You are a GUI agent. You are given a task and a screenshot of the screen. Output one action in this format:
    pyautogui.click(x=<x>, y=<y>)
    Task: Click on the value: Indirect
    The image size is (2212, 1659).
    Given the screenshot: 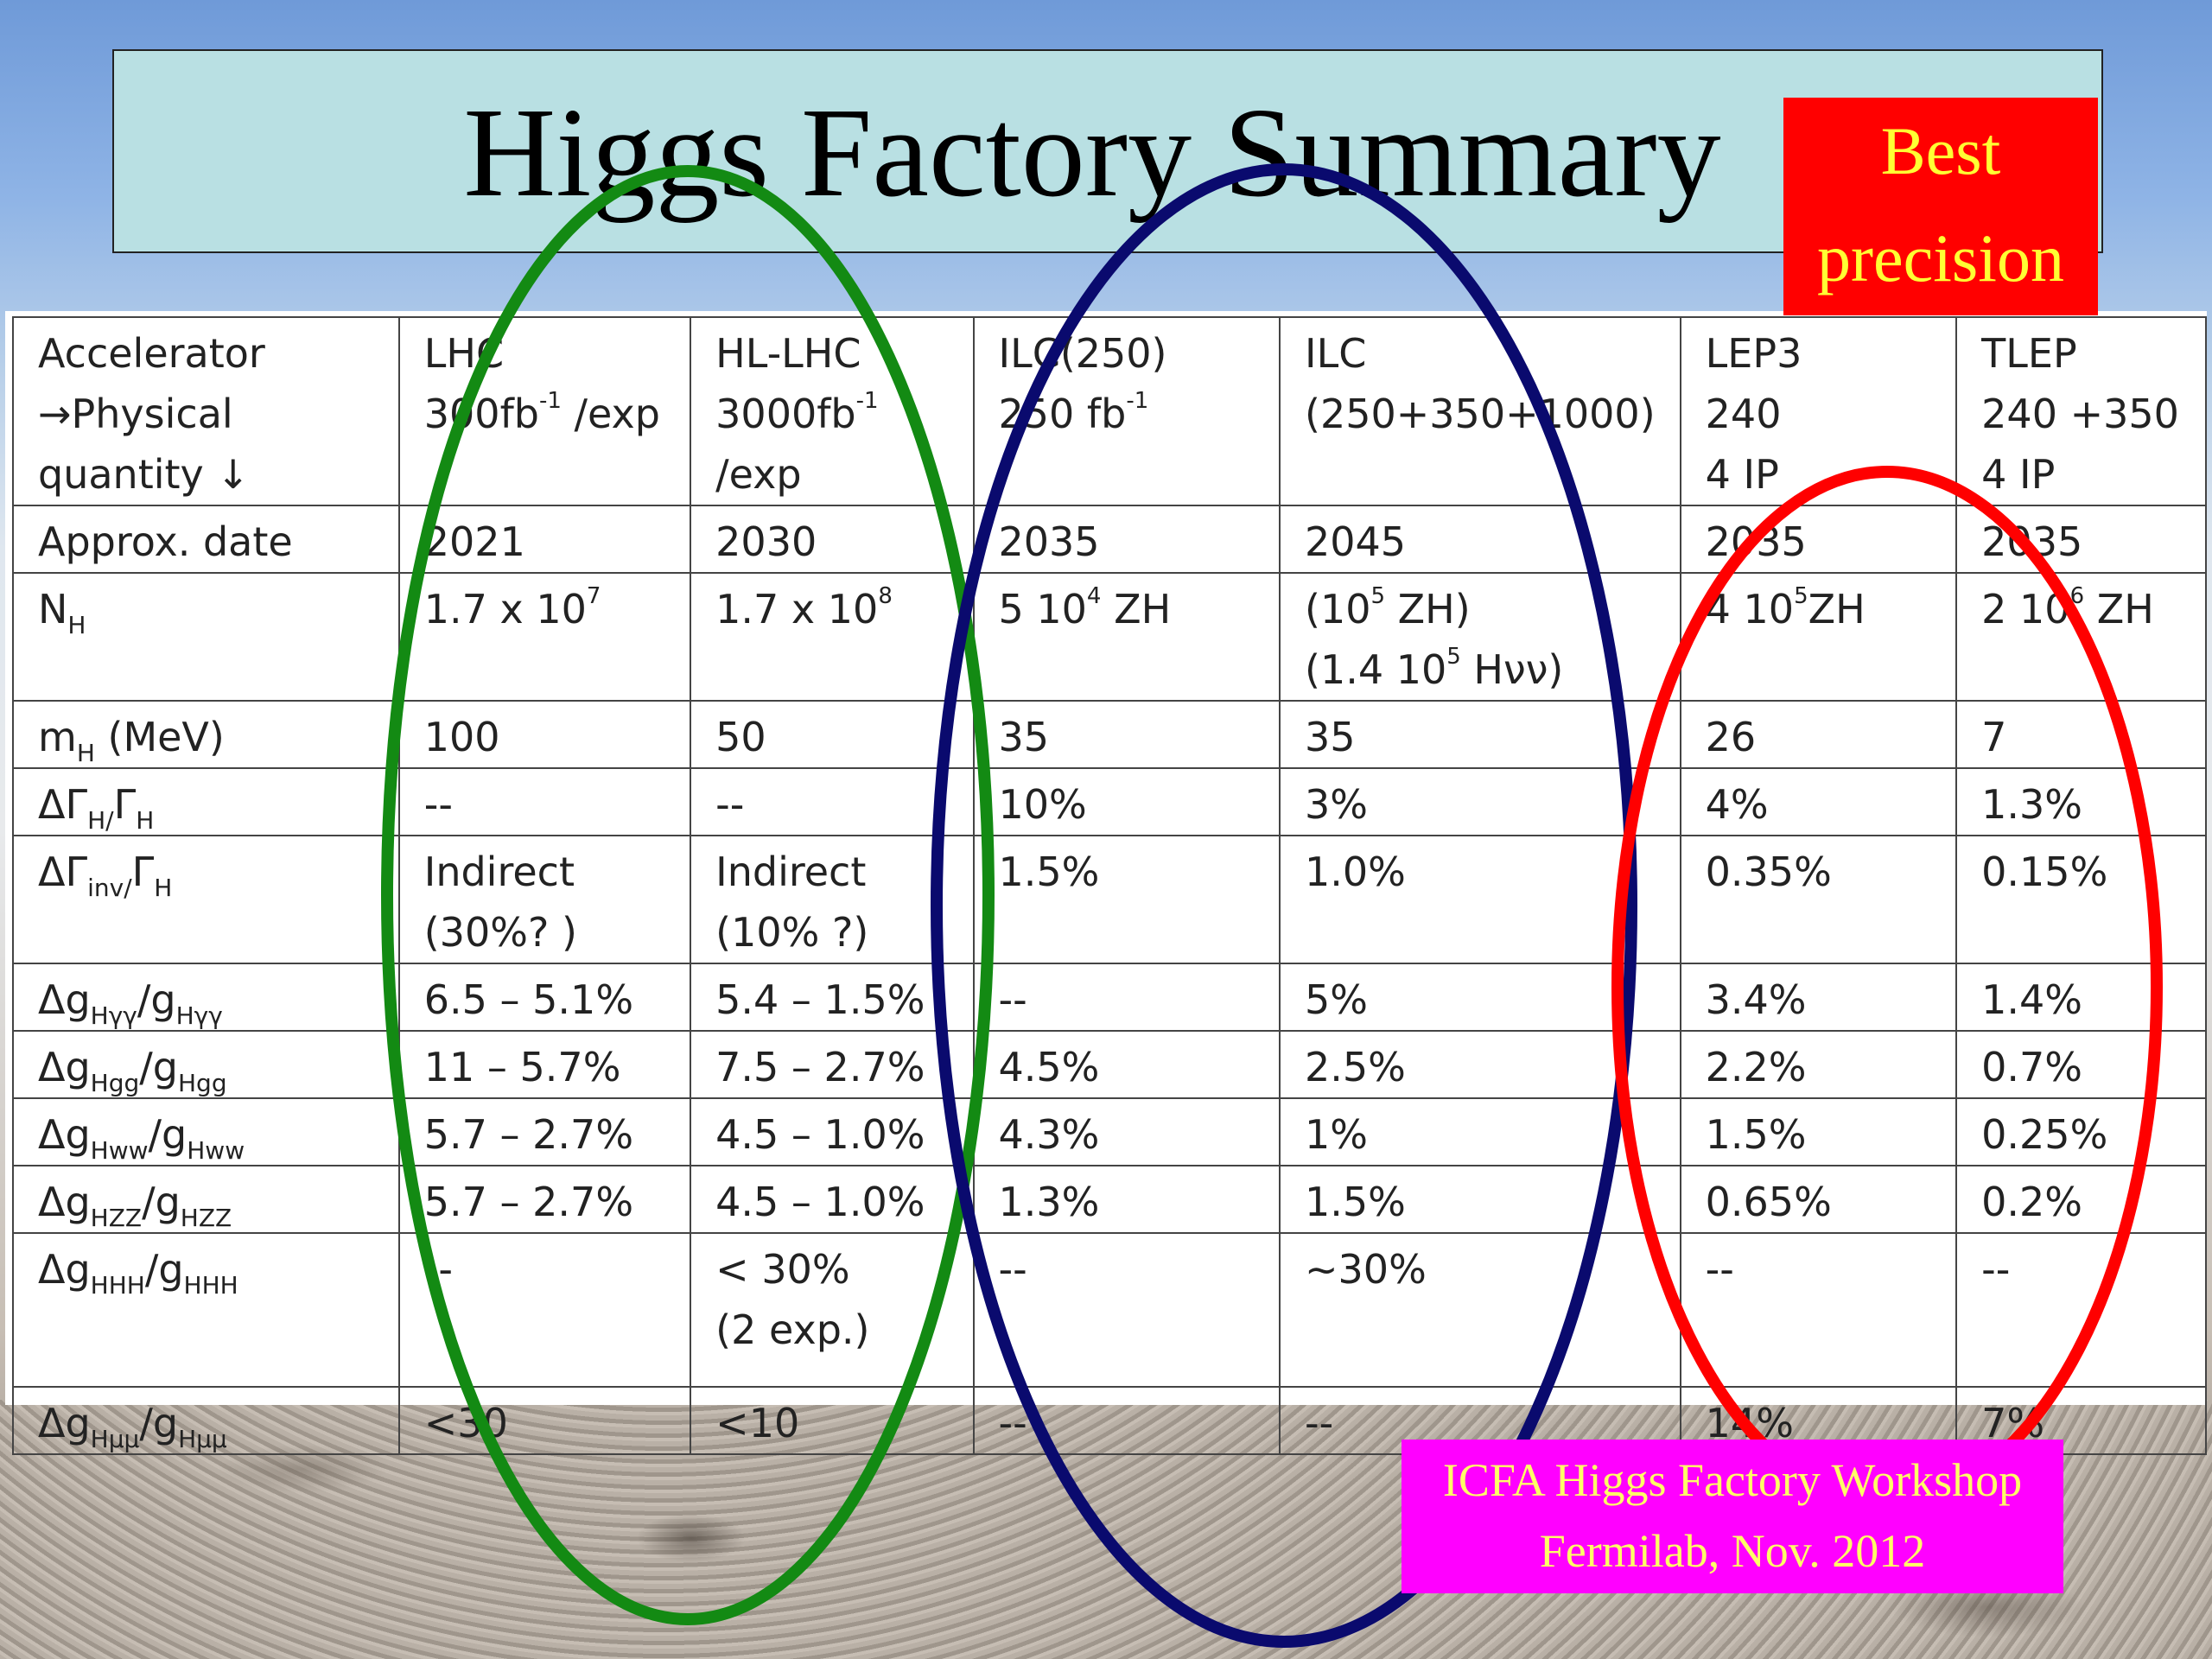 What is the action you would take?
    pyautogui.click(x=499, y=872)
    